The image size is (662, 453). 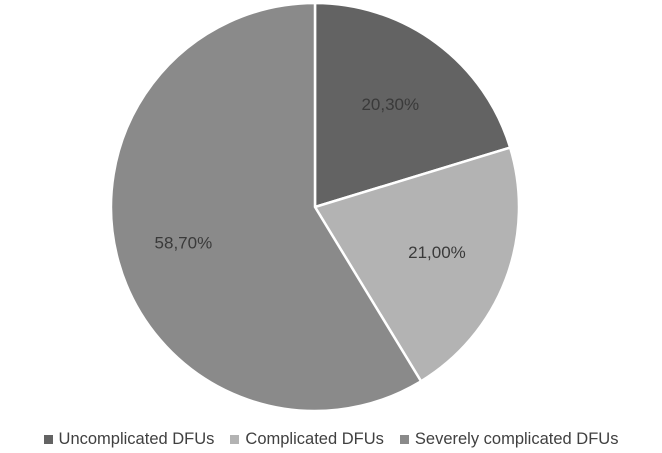 What do you see at coordinates (437, 252) in the screenshot?
I see `data-label-complicated: 21,00%` at bounding box center [437, 252].